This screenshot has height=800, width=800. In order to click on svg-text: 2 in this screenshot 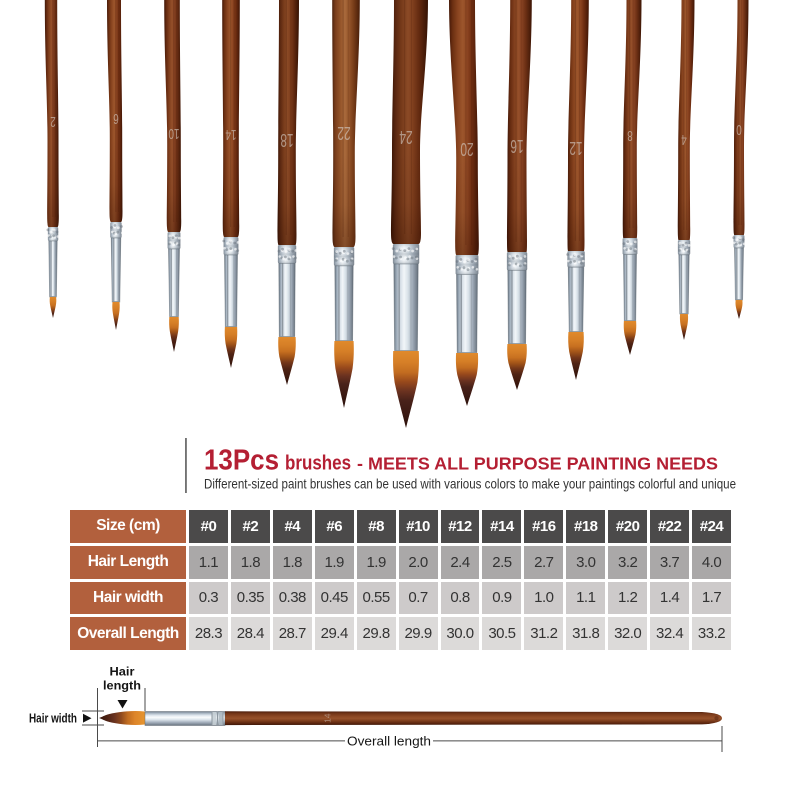, I will do `click(53, 121)`.